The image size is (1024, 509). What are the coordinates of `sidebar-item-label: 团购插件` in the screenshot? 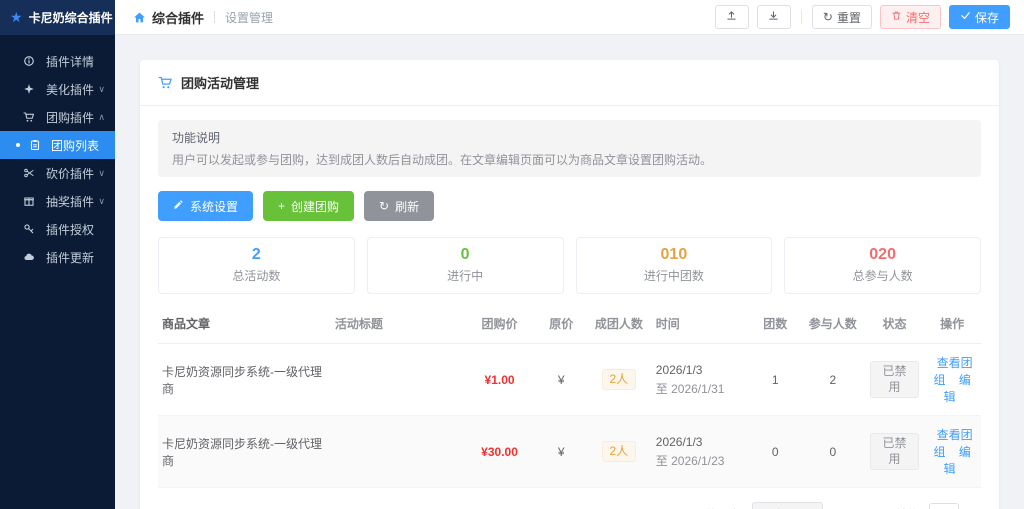 It's located at (70, 117).